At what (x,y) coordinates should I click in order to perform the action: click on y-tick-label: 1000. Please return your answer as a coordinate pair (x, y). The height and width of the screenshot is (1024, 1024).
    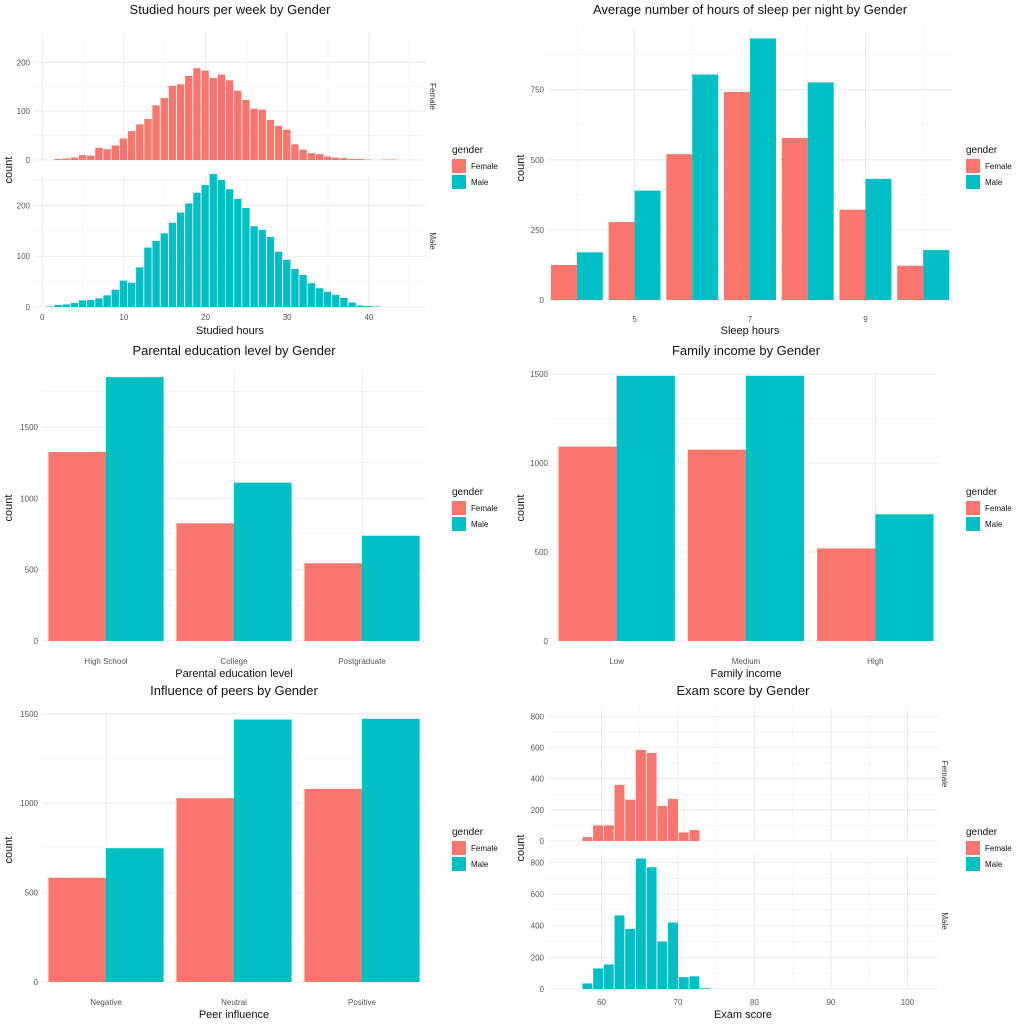
    Looking at the image, I should click on (29, 803).